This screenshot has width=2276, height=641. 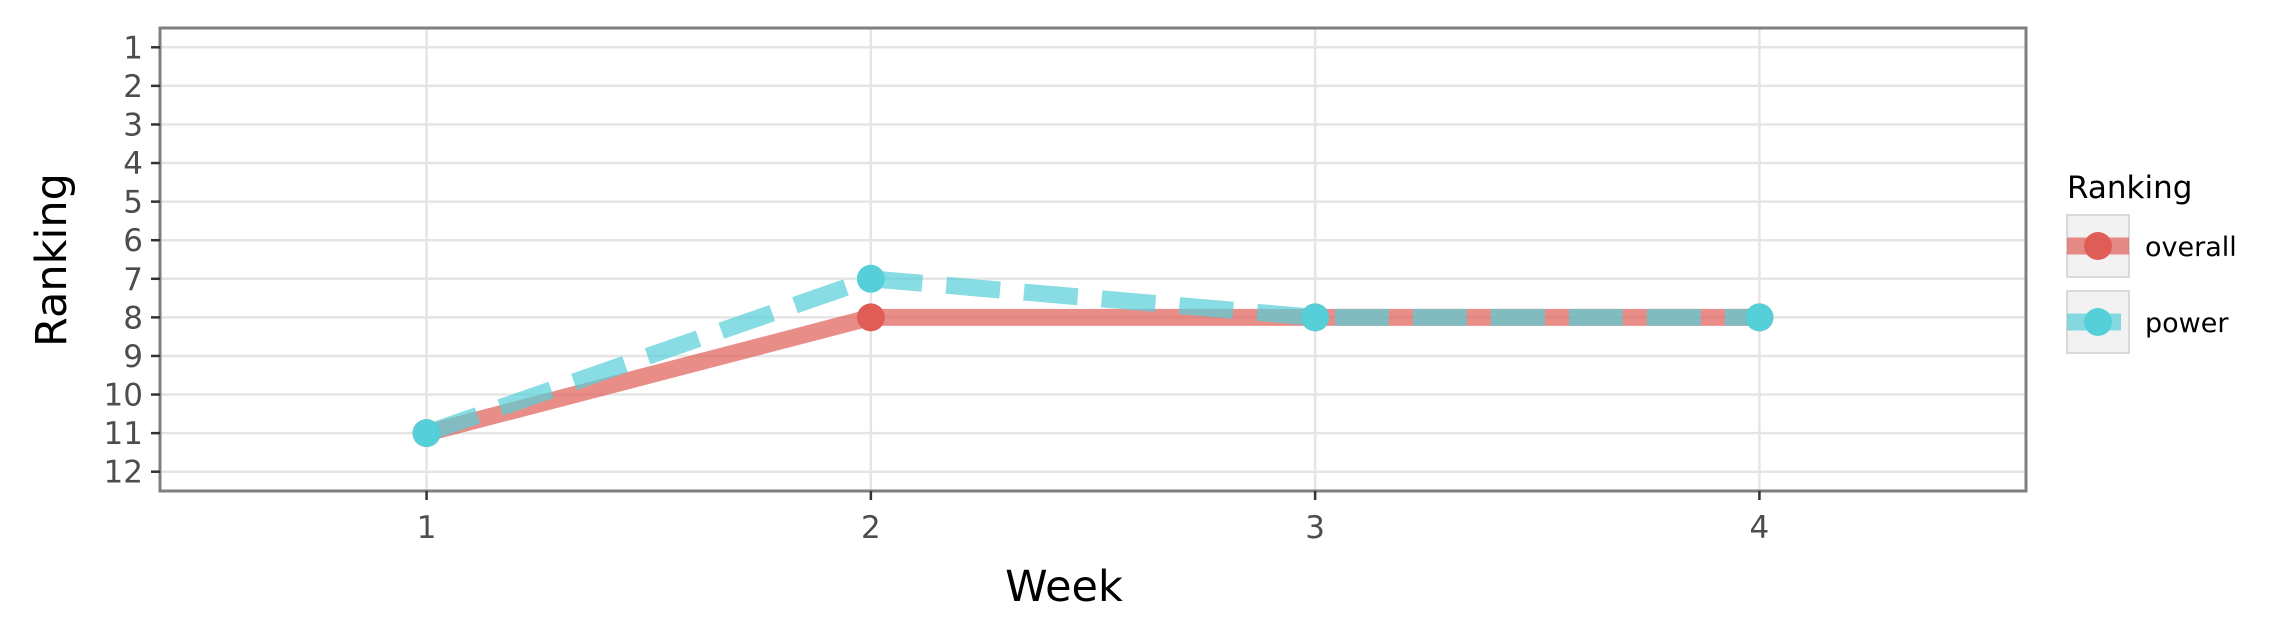 I want to click on y-tick-label: 2, so click(x=133, y=87).